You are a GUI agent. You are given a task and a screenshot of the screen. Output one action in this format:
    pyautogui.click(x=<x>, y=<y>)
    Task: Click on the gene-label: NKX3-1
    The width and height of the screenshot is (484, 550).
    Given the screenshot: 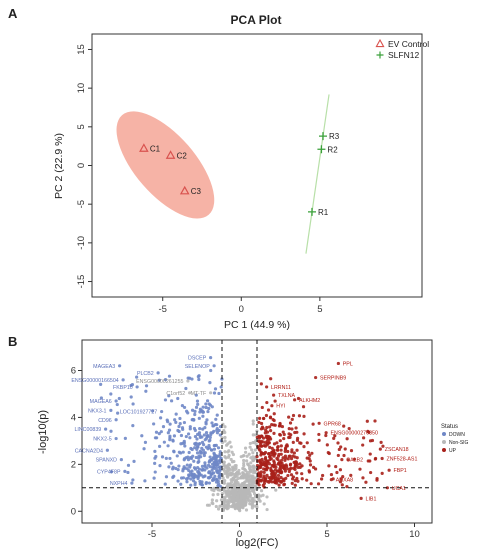 What is the action you would take?
    pyautogui.click(x=97, y=411)
    